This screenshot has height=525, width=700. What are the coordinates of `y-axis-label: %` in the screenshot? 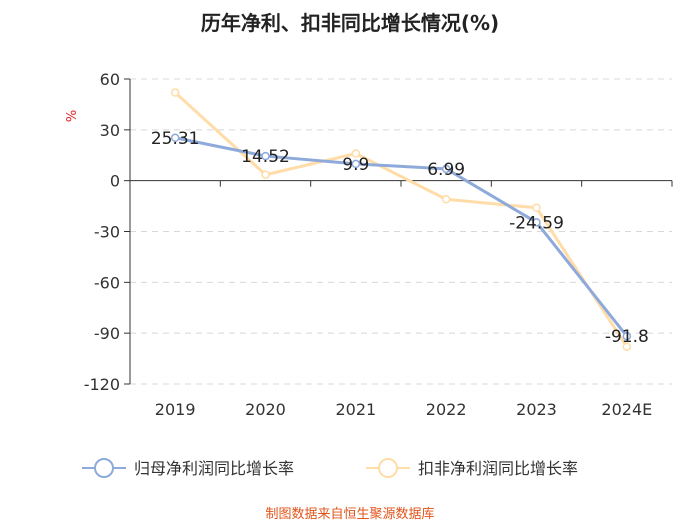 It's located at (72, 116).